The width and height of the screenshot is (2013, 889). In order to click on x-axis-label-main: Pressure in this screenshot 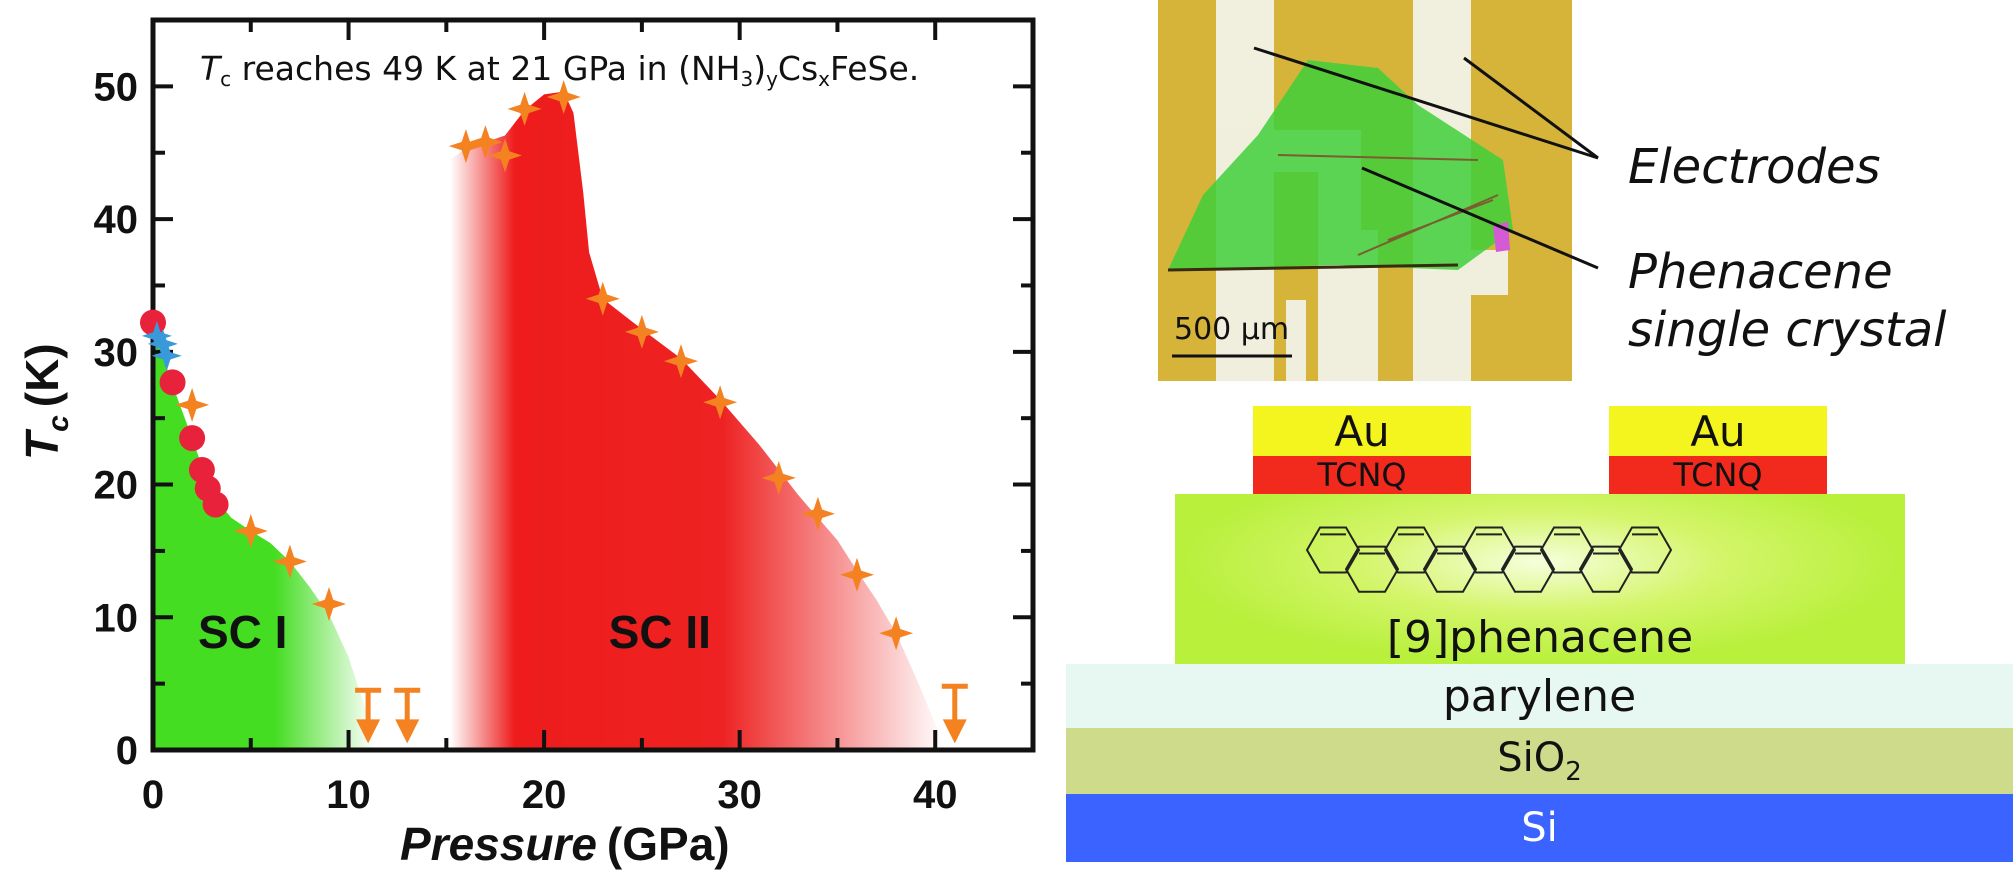, I will do `click(498, 844)`.